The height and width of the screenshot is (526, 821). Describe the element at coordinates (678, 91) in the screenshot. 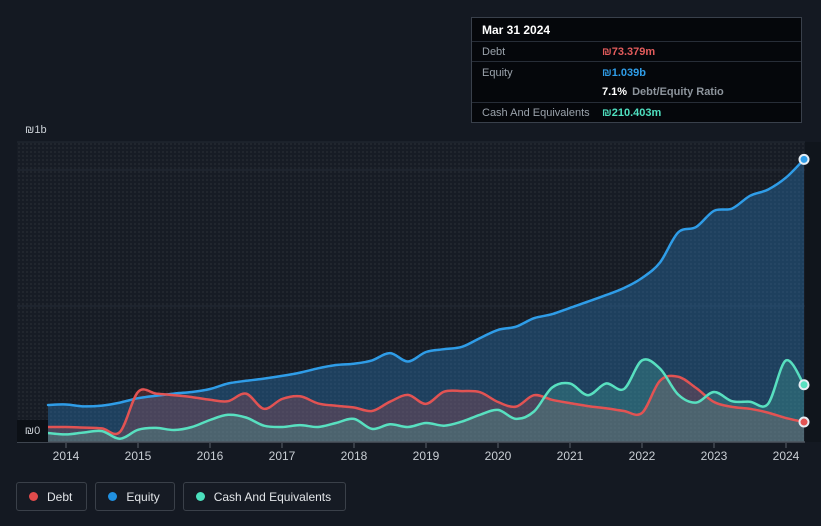

I see `tooltip-ratio-label: Debt/Equity Ratio` at that location.